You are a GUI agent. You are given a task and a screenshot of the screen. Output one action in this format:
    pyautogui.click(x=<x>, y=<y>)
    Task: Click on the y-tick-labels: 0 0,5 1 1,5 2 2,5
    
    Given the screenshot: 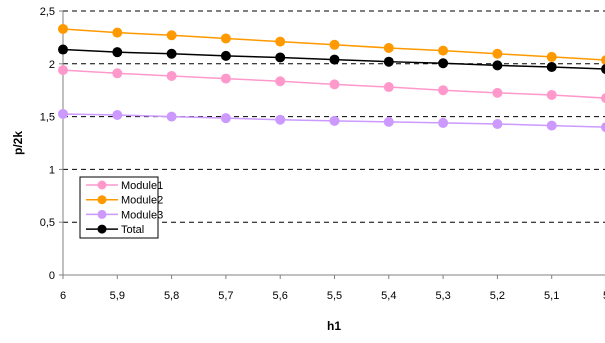 What is the action you would take?
    pyautogui.click(x=51, y=144)
    